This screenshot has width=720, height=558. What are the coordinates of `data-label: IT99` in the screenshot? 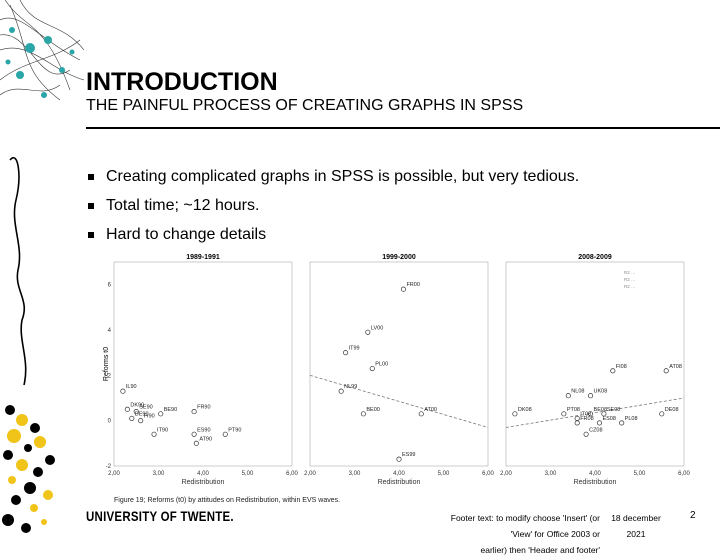 It's located at (354, 349).